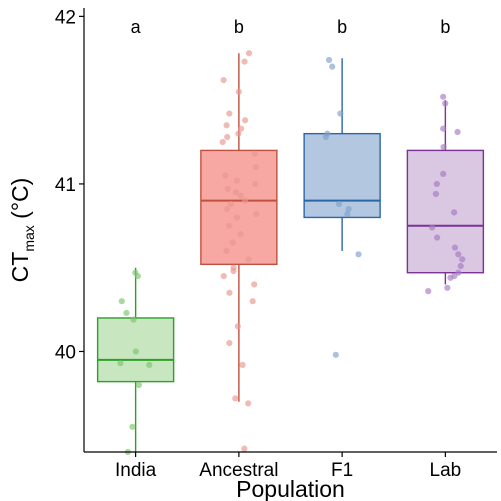 This screenshot has height=501, width=501. What do you see at coordinates (29, 238) in the screenshot?
I see `y-axis-title-subscript: max` at bounding box center [29, 238].